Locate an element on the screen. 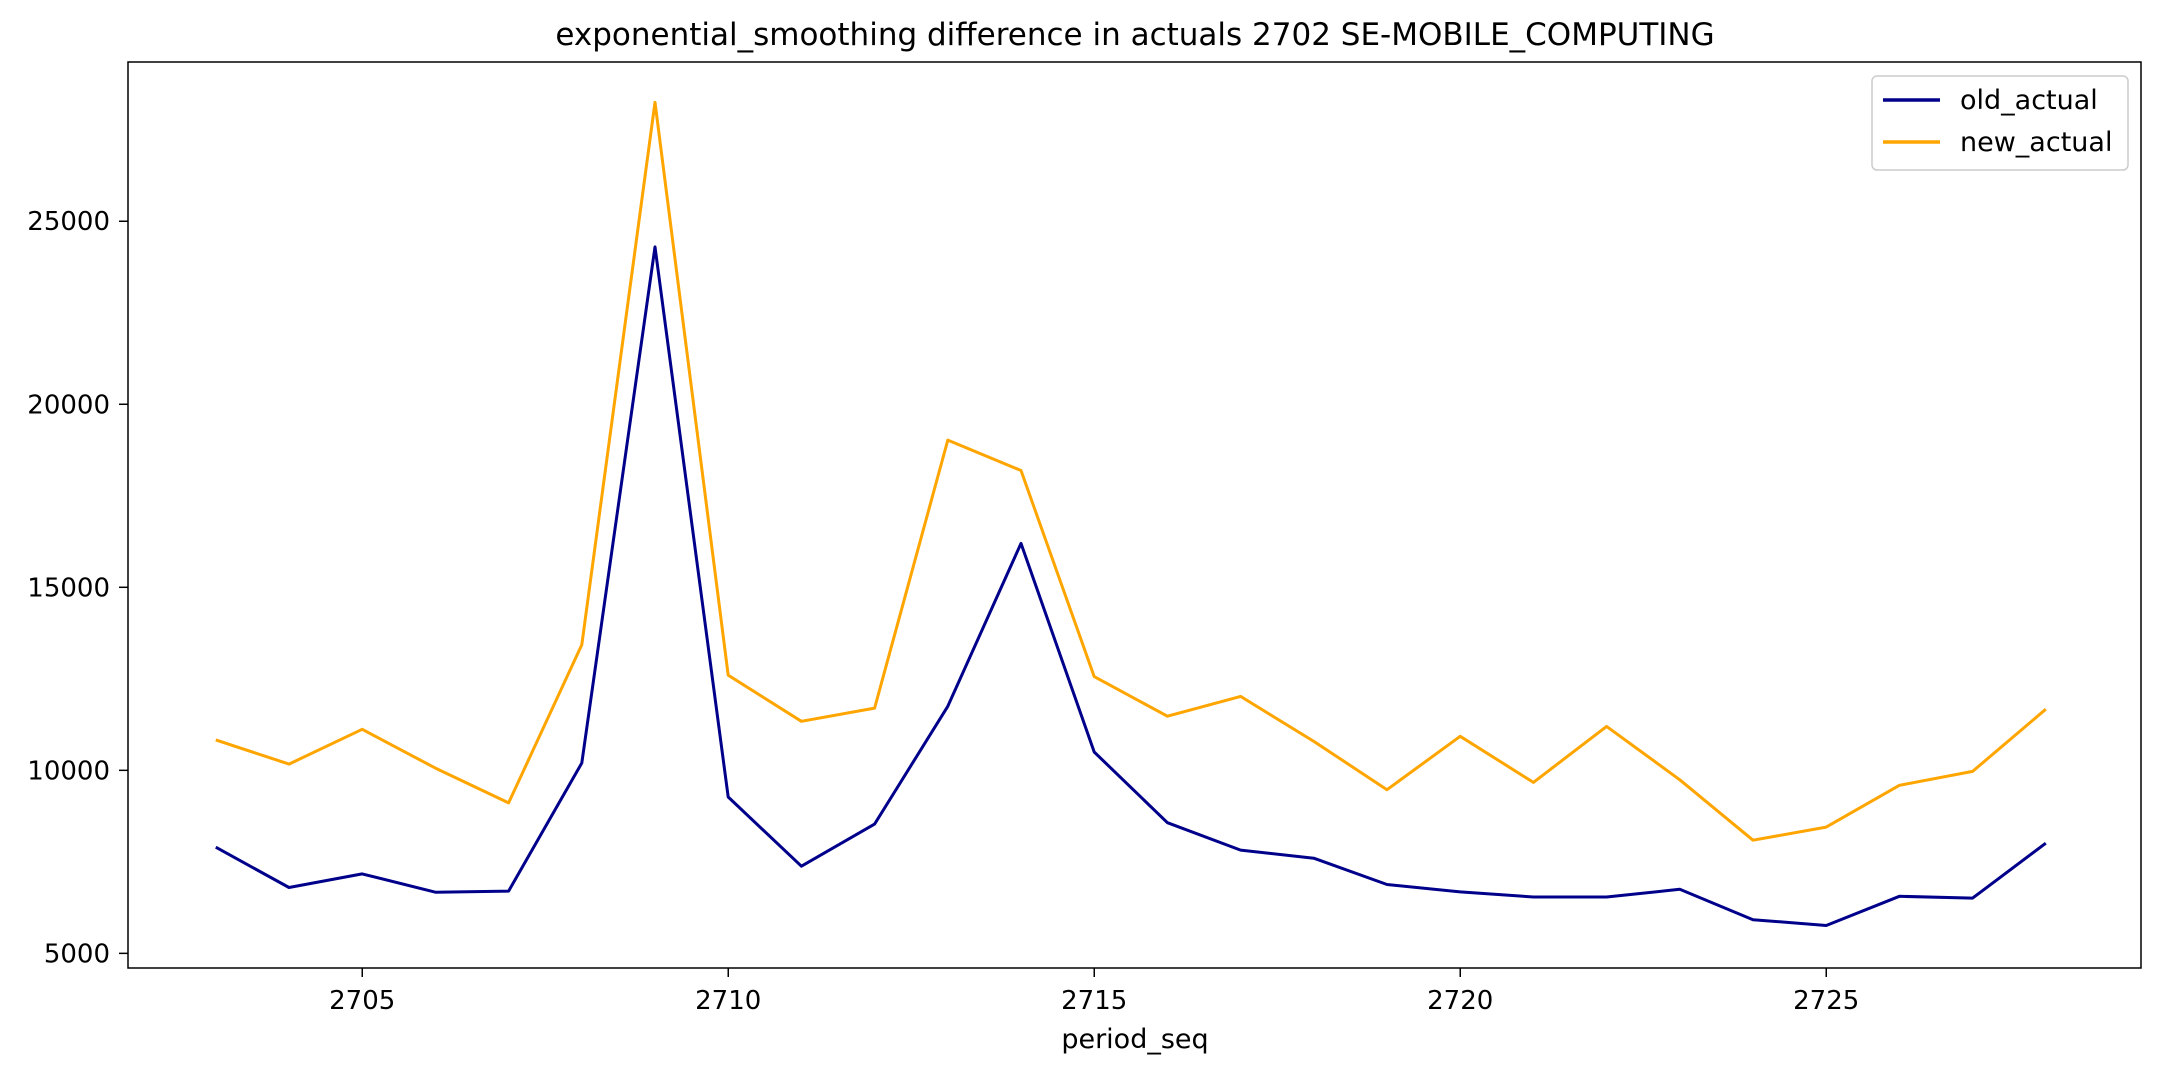 The image size is (2162, 1076). x-tick-label: 2710 is located at coordinates (728, 1001).